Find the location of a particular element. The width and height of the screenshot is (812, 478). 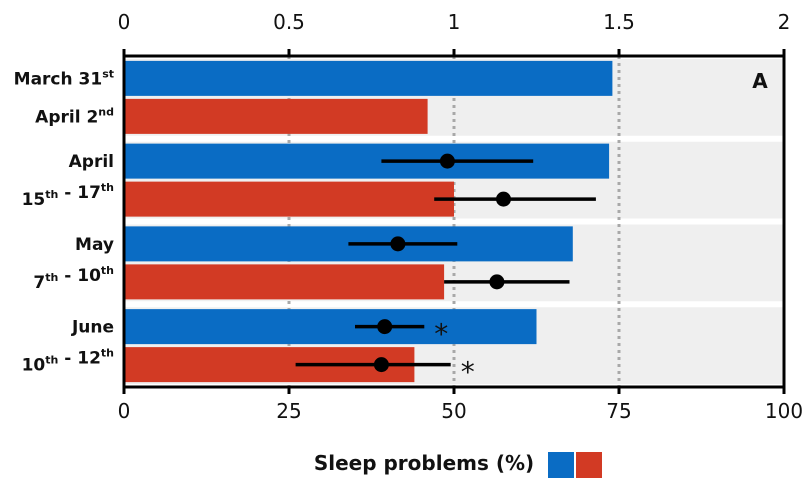

x-tick-label-top: 0.5 is located at coordinates (289, 22).